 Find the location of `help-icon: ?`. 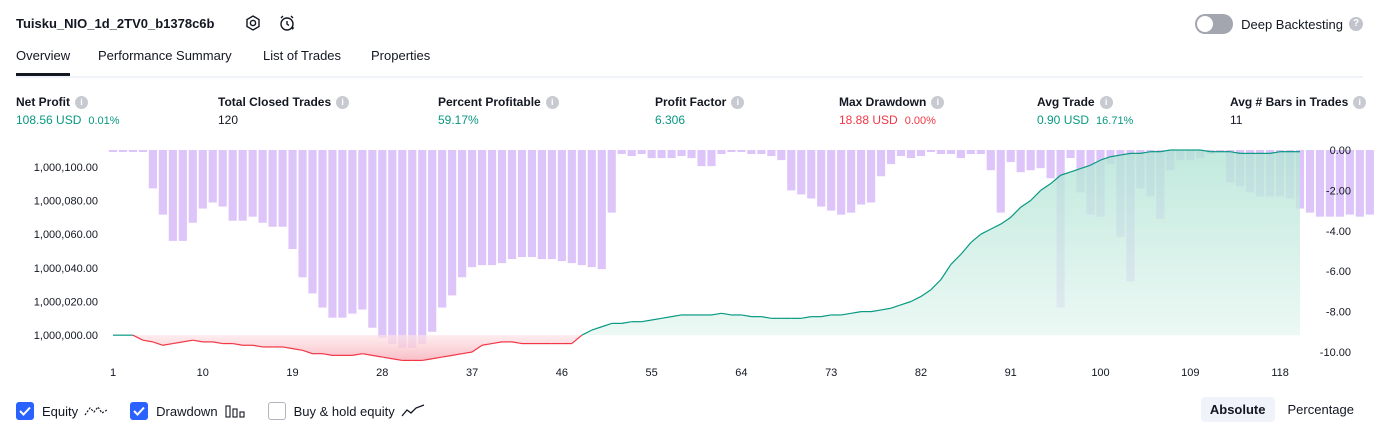

help-icon: ? is located at coordinates (1356, 24).